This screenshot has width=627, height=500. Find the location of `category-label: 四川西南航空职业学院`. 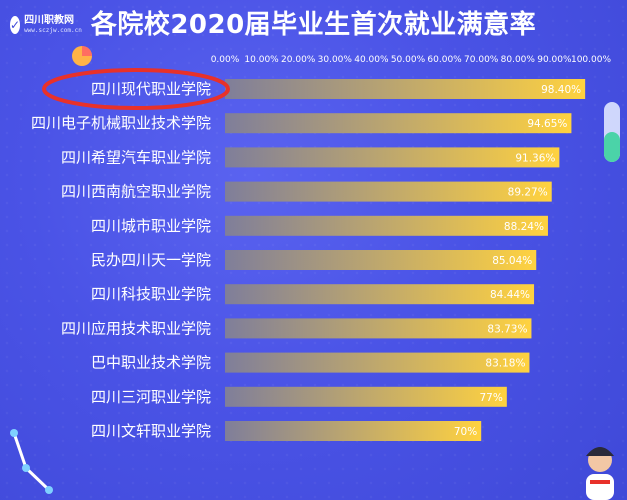

category-label: 四川西南航空职业学院 is located at coordinates (136, 192).